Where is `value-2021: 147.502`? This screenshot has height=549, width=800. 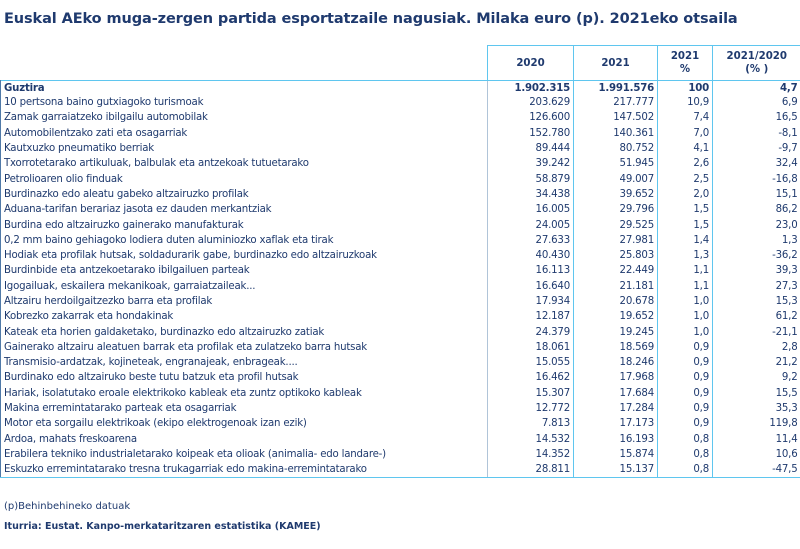
value-2021: 147.502 is located at coordinates (615, 118).